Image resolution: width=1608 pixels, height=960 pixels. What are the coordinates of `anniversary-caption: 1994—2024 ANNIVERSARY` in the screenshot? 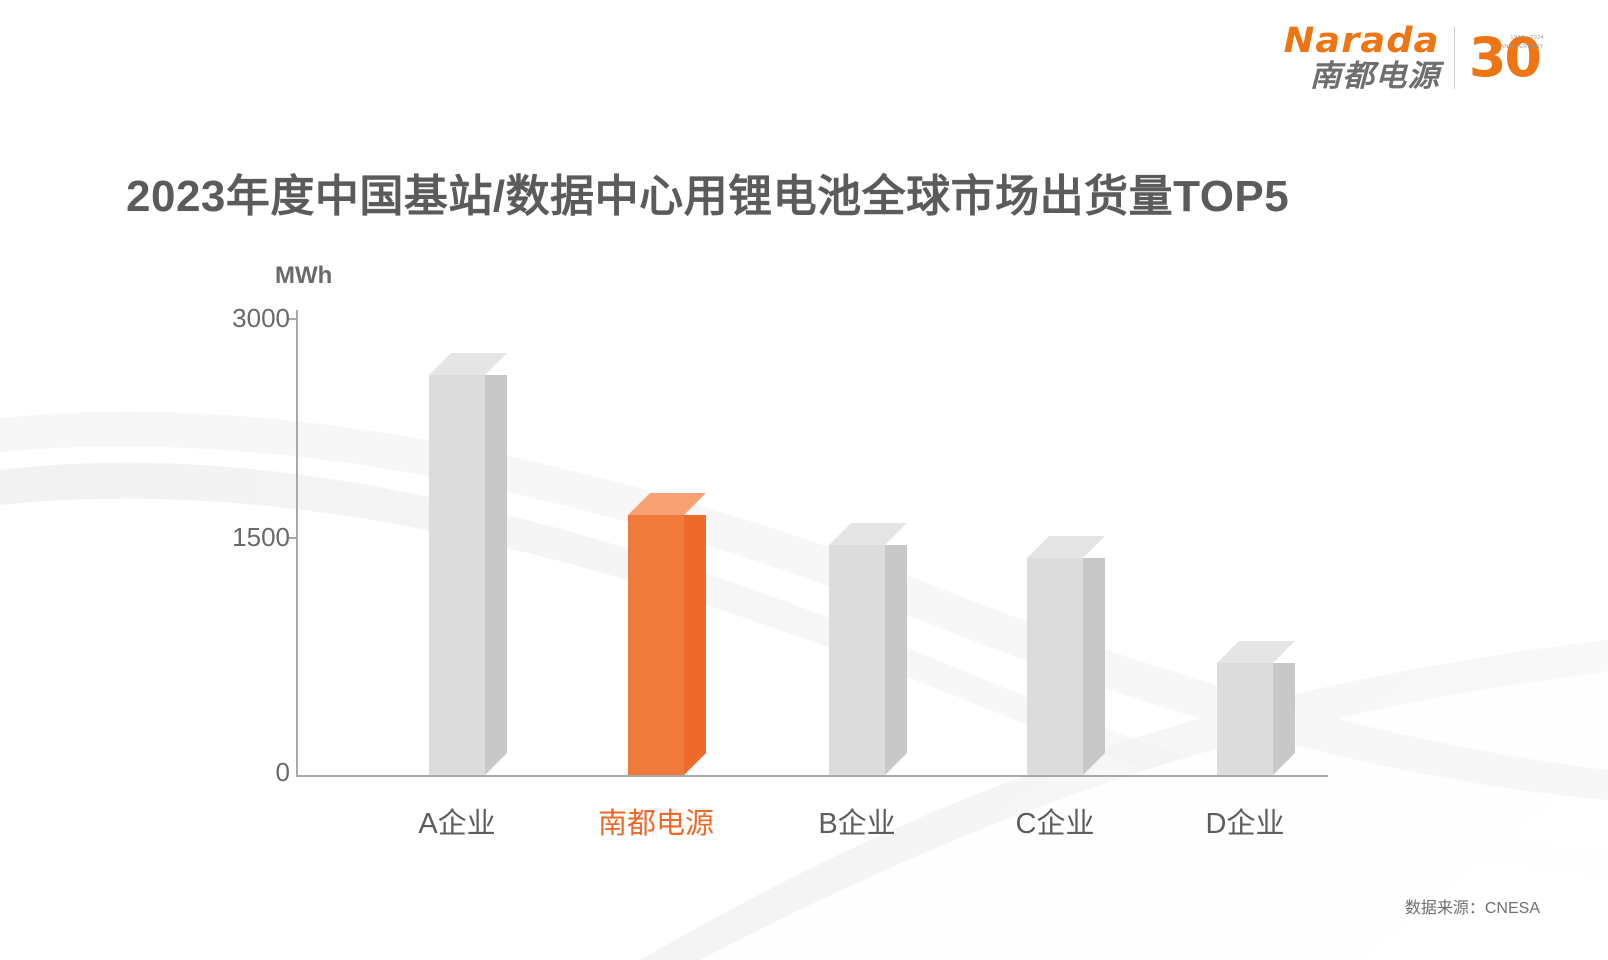 It's located at (1522, 42).